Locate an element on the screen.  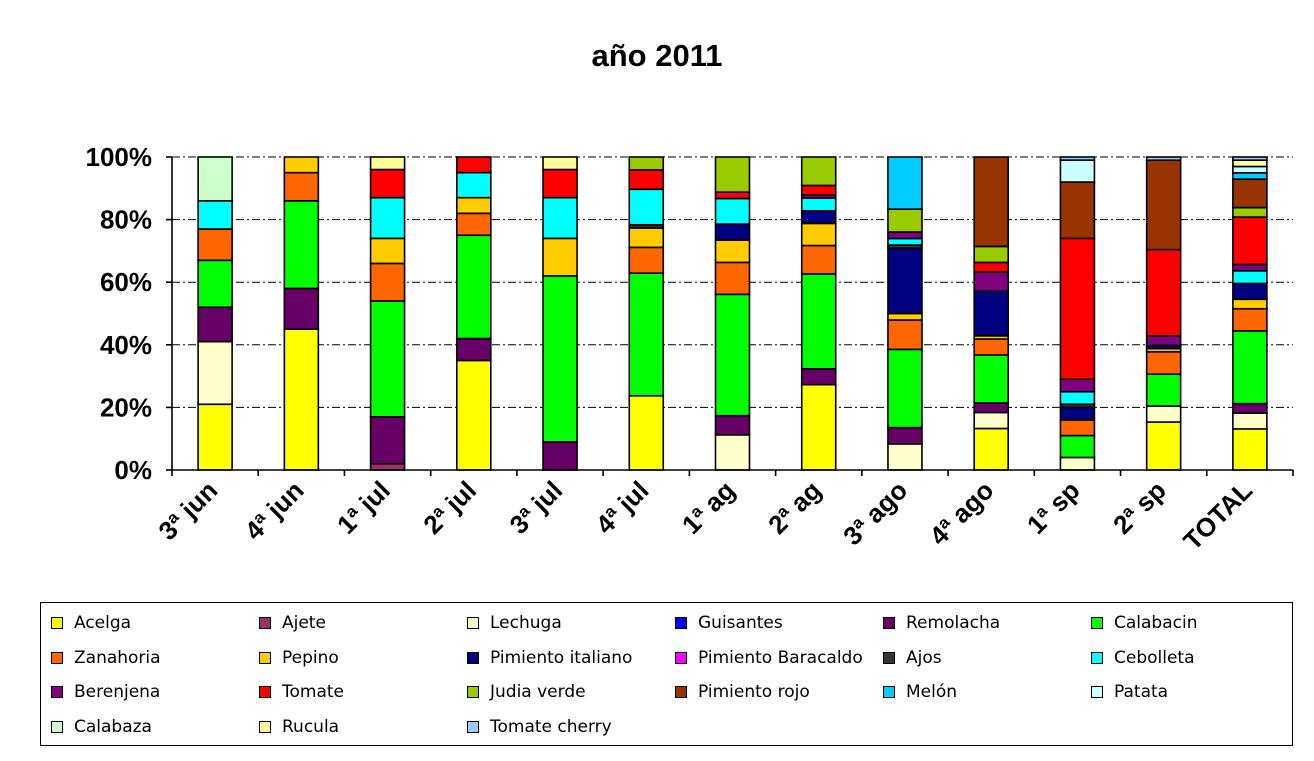
x-tick-label: 4ª jul is located at coordinates (622, 507).